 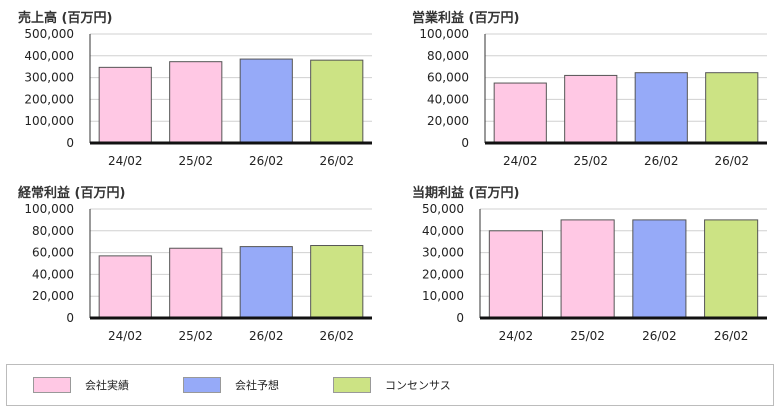 What do you see at coordinates (352, 385) in the screenshot?
I see `legend-swatch-consensus` at bounding box center [352, 385].